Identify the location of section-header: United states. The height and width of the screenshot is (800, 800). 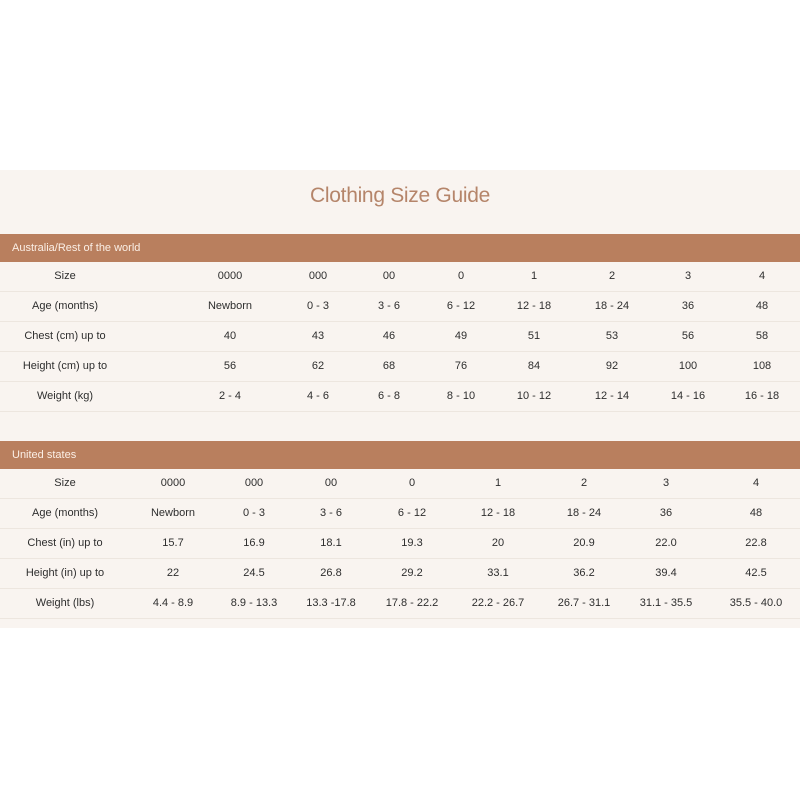
(400, 455).